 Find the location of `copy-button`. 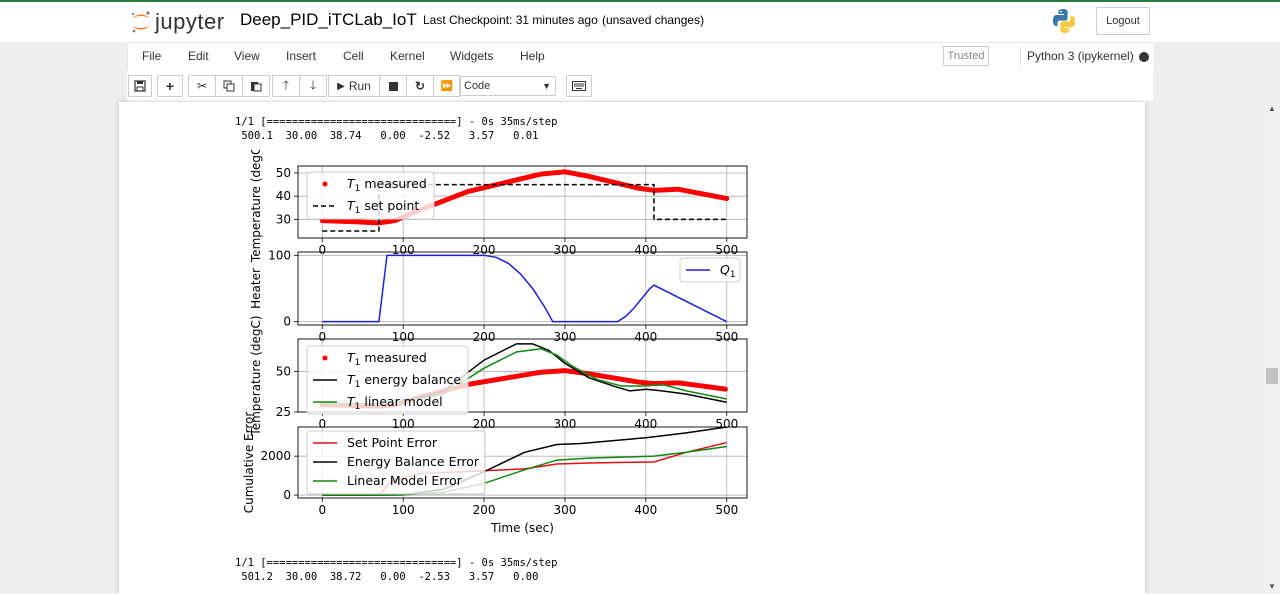

copy-button is located at coordinates (229, 86).